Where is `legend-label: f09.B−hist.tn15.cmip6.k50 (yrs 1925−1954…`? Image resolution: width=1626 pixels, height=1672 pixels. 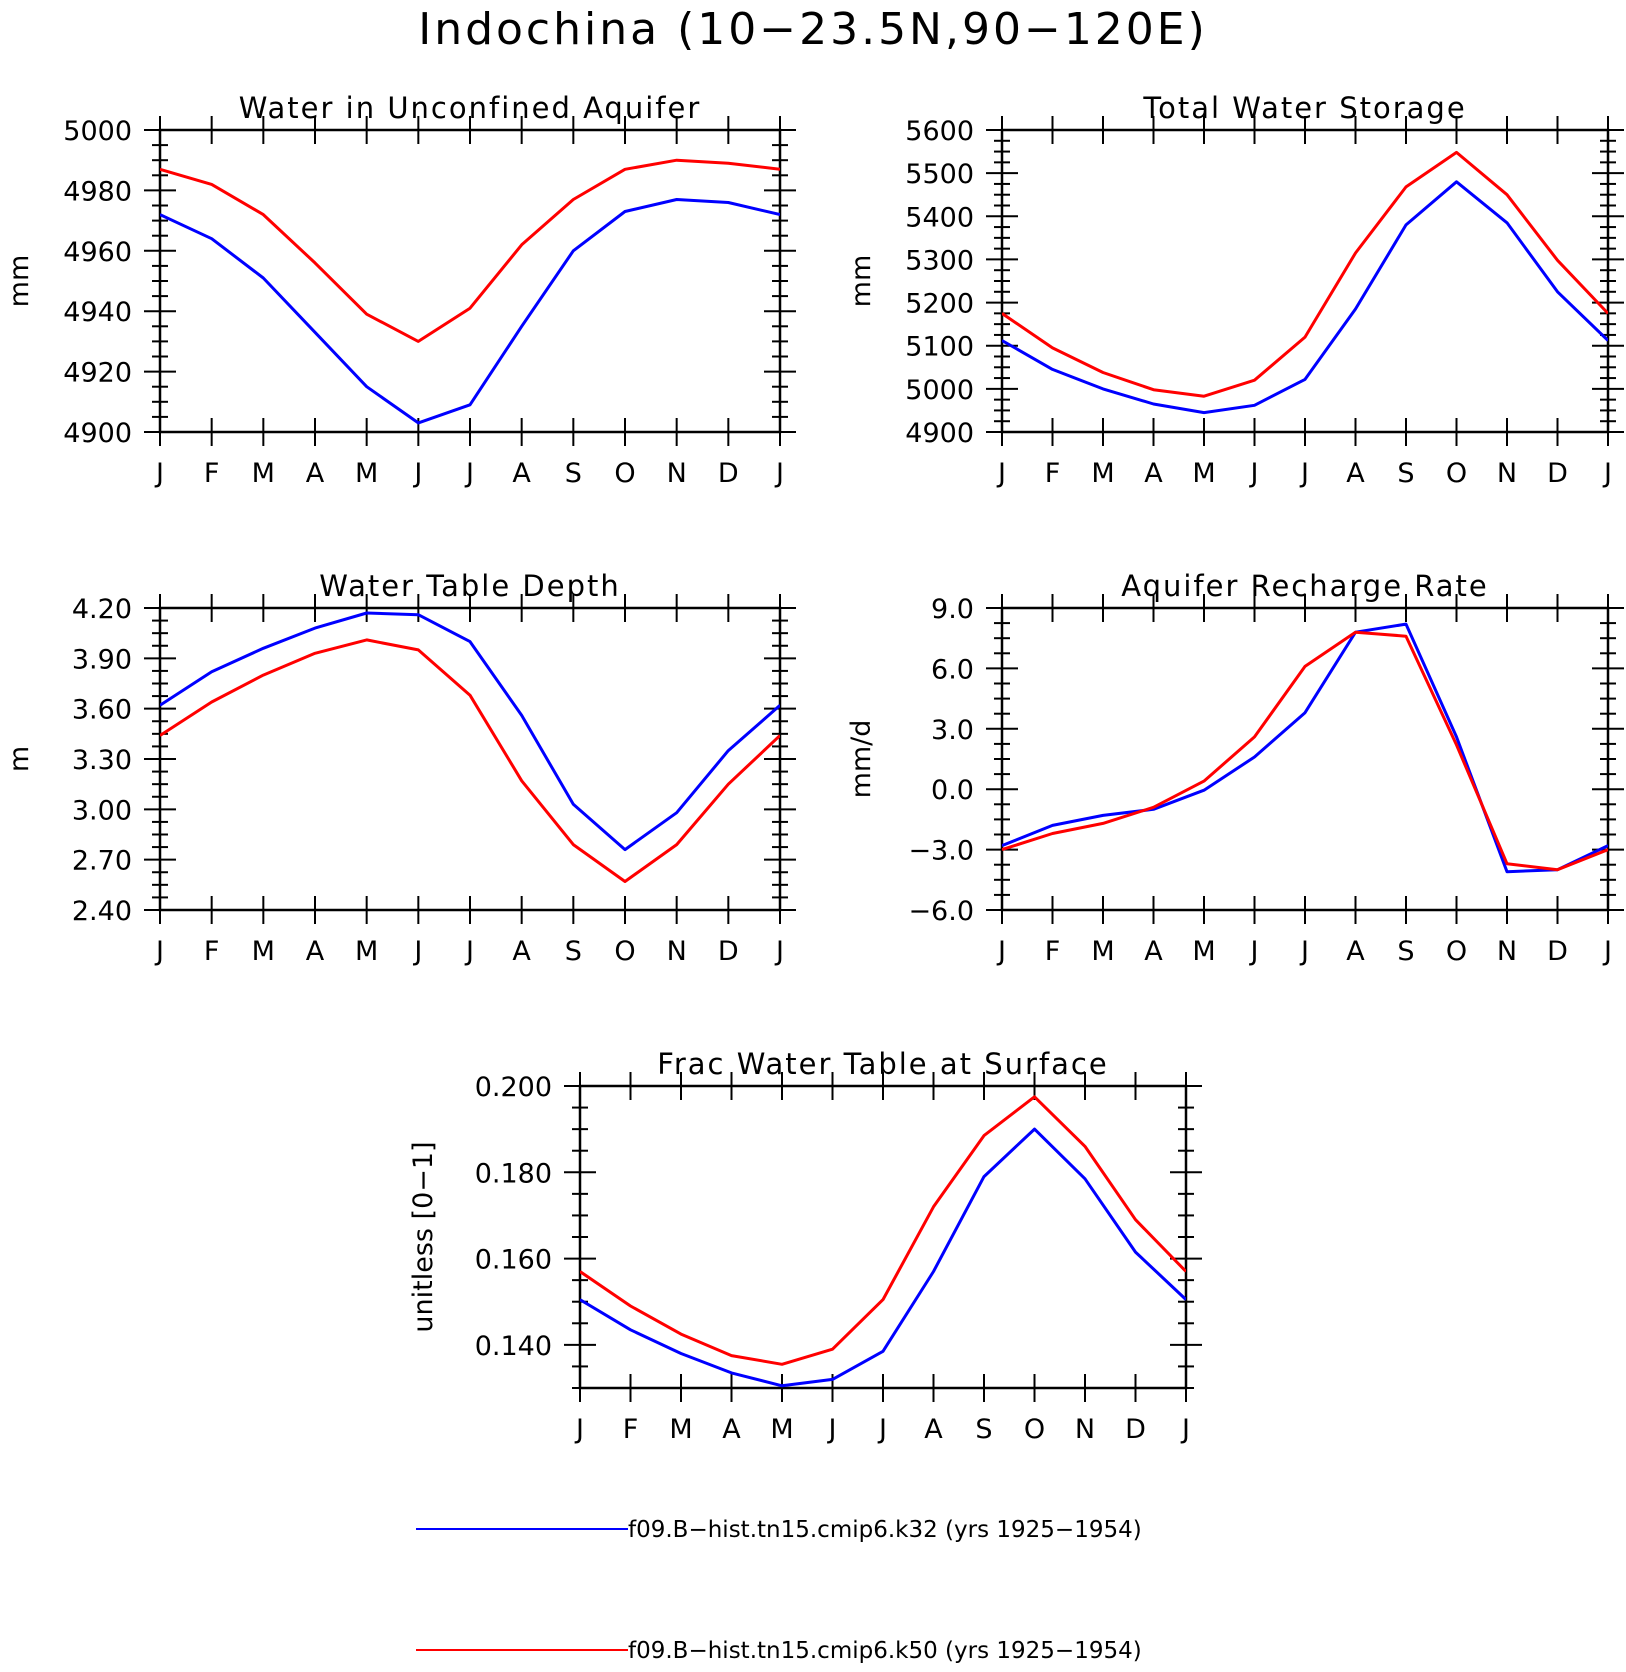
legend-label: f09.B−hist.tn15.cmip6.k50 (yrs 1925−1954… is located at coordinates (885, 1651).